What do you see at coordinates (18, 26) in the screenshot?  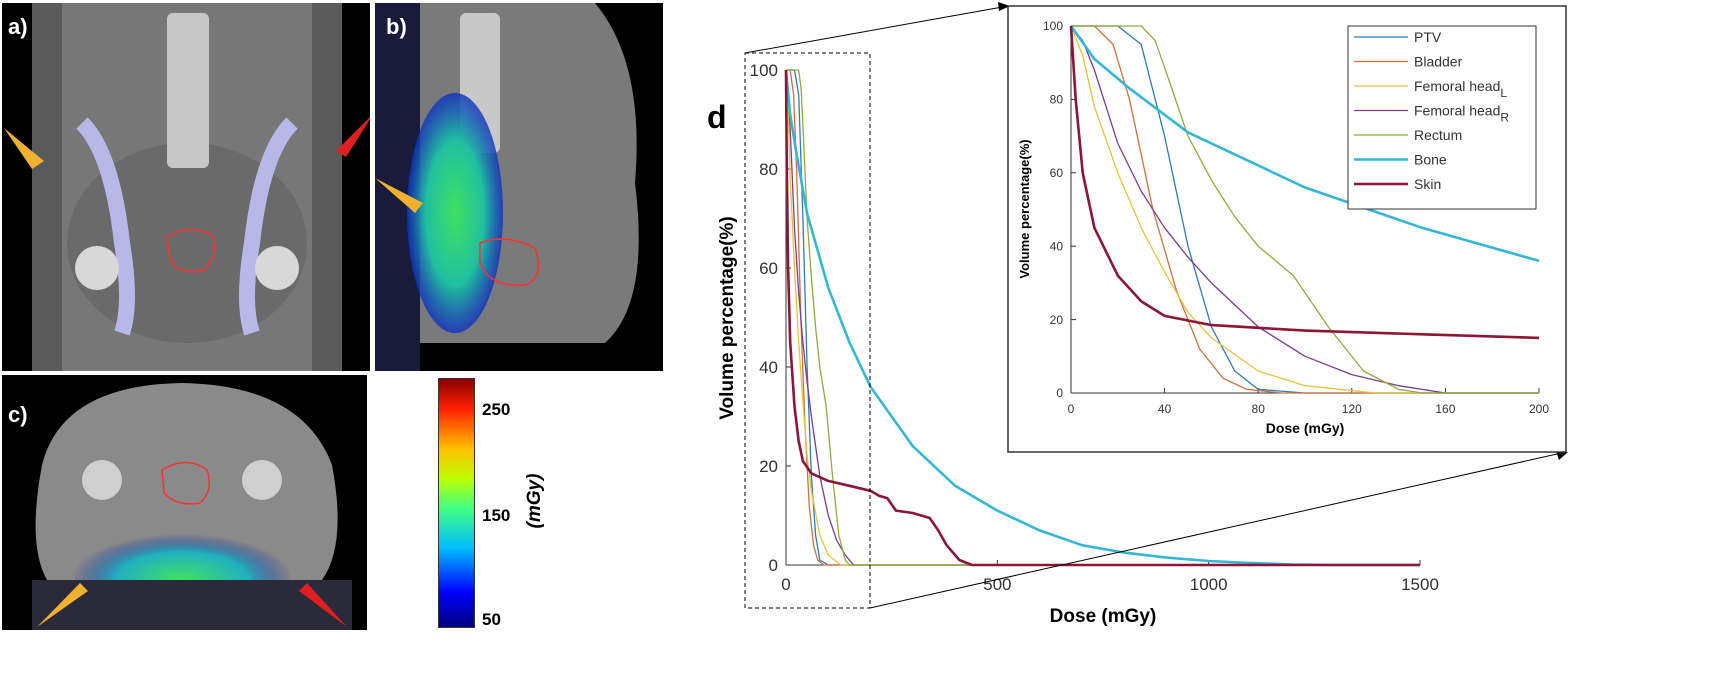 I see `panel-a-label: a)` at bounding box center [18, 26].